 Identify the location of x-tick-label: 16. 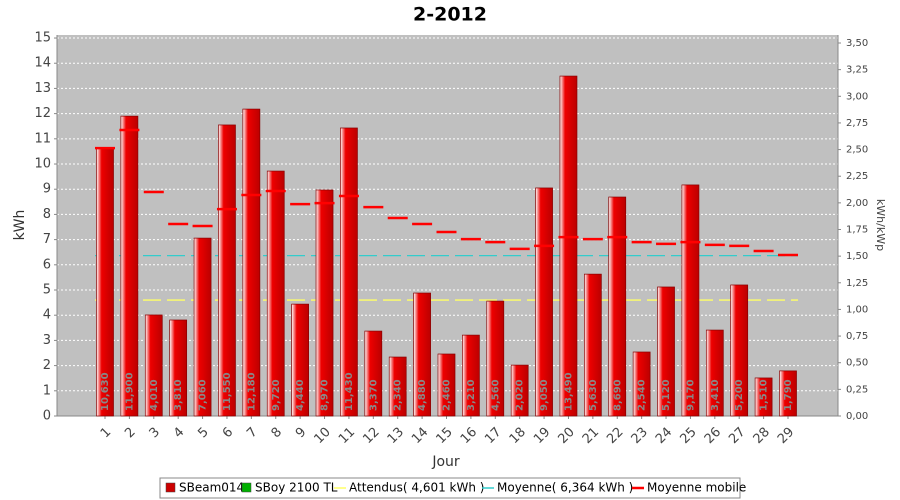
(469, 436).